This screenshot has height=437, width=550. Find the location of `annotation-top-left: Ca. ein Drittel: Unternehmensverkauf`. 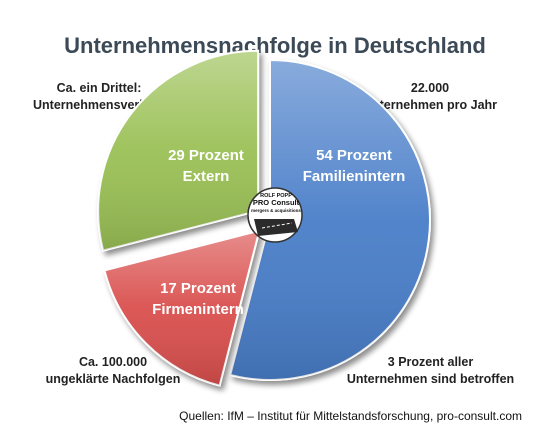

annotation-top-left: Ca. ein Drittel: Unternehmensverkauf is located at coordinates (99, 97).